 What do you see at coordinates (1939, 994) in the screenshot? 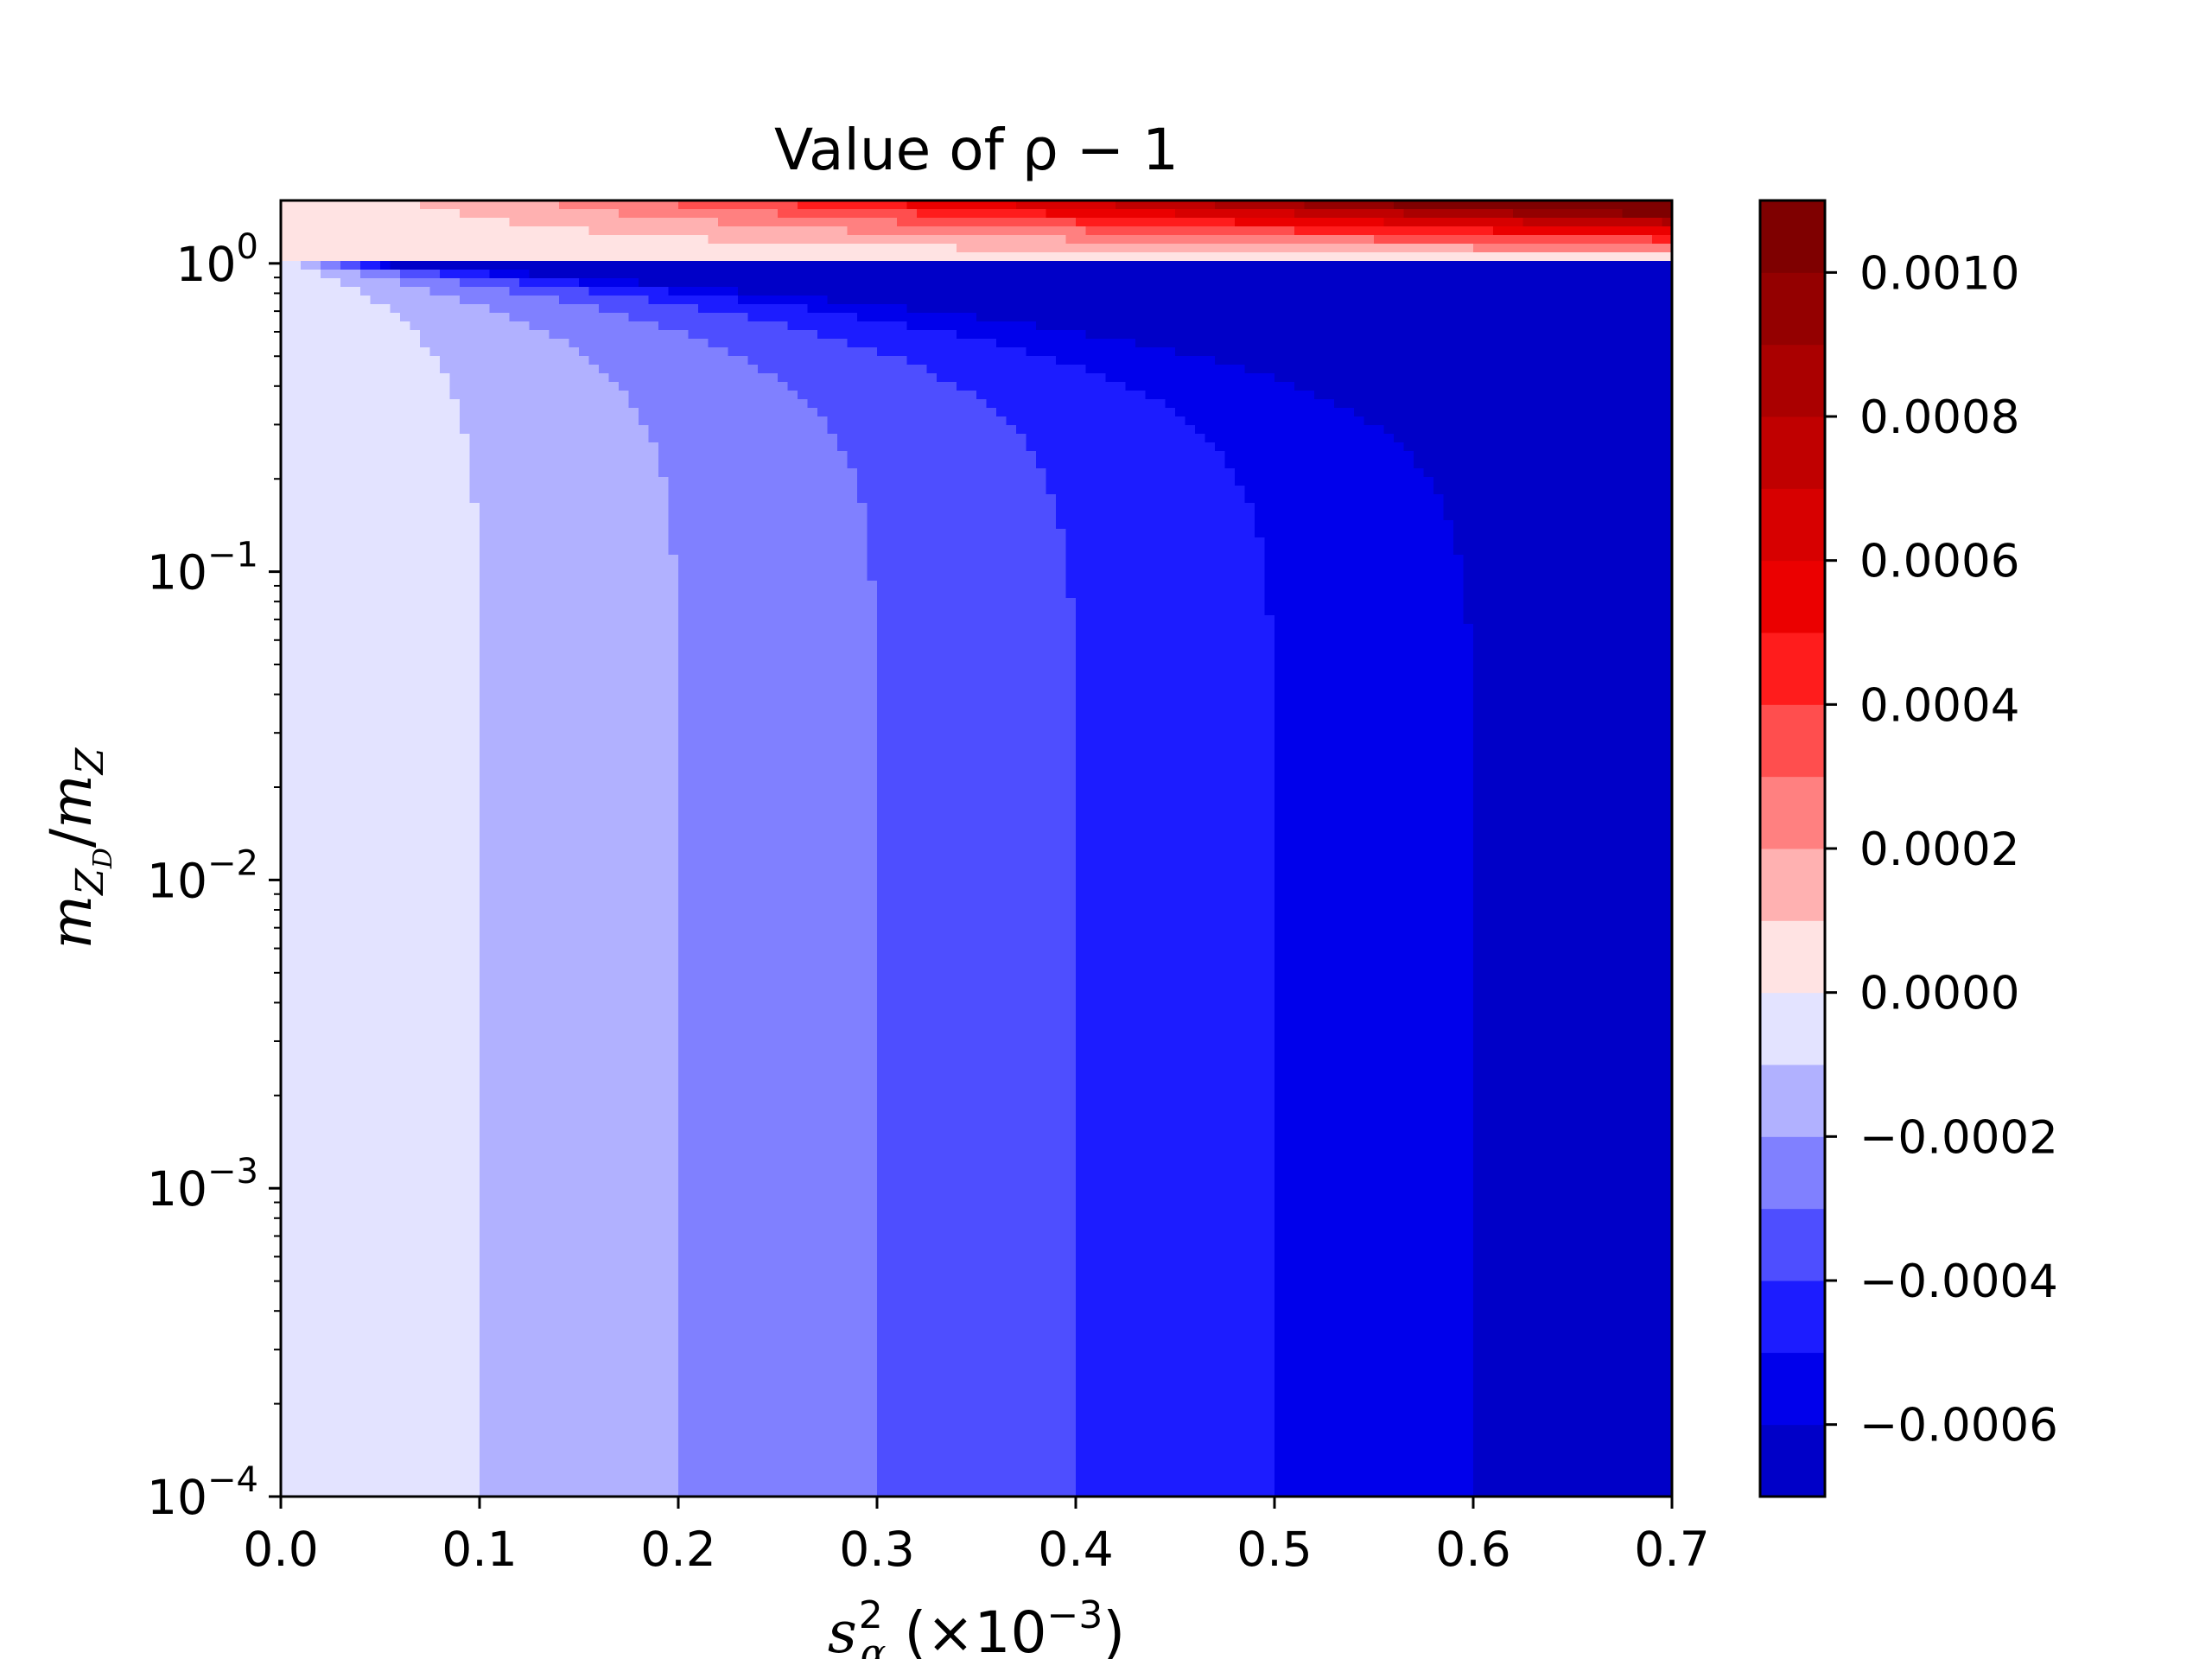
I see `colorbar-tick-label: 0.0000` at bounding box center [1939, 994].